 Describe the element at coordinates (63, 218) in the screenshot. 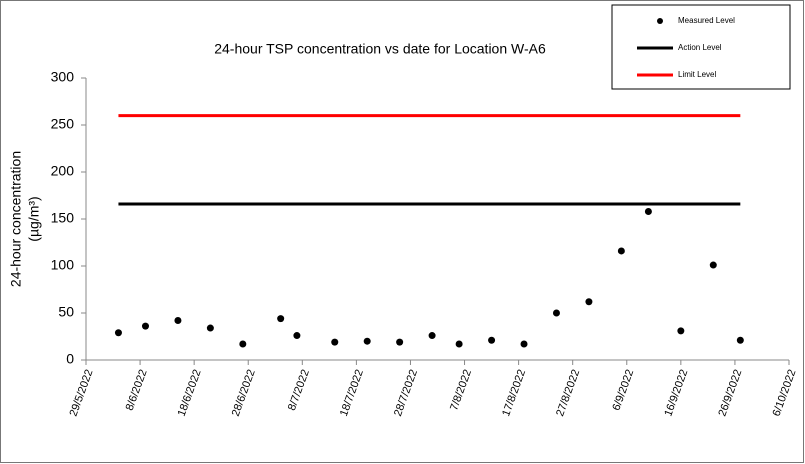

I see `y-tick-label: 150` at that location.